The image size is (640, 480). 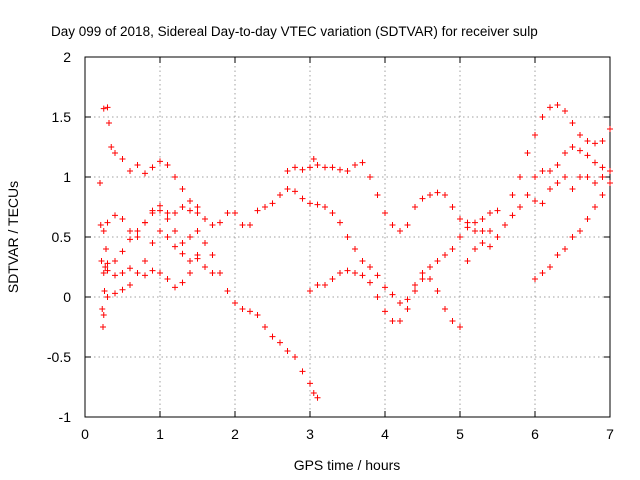 I want to click on x-tick-label: 2, so click(x=235, y=434).